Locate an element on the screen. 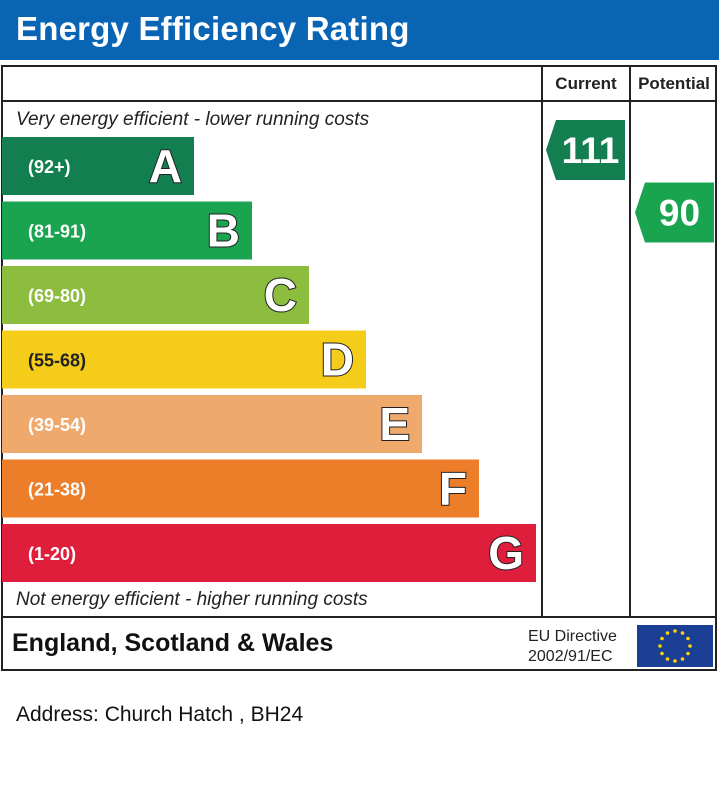 The width and height of the screenshot is (719, 805). page-title: Energy Efficiency Rating is located at coordinates (213, 28).